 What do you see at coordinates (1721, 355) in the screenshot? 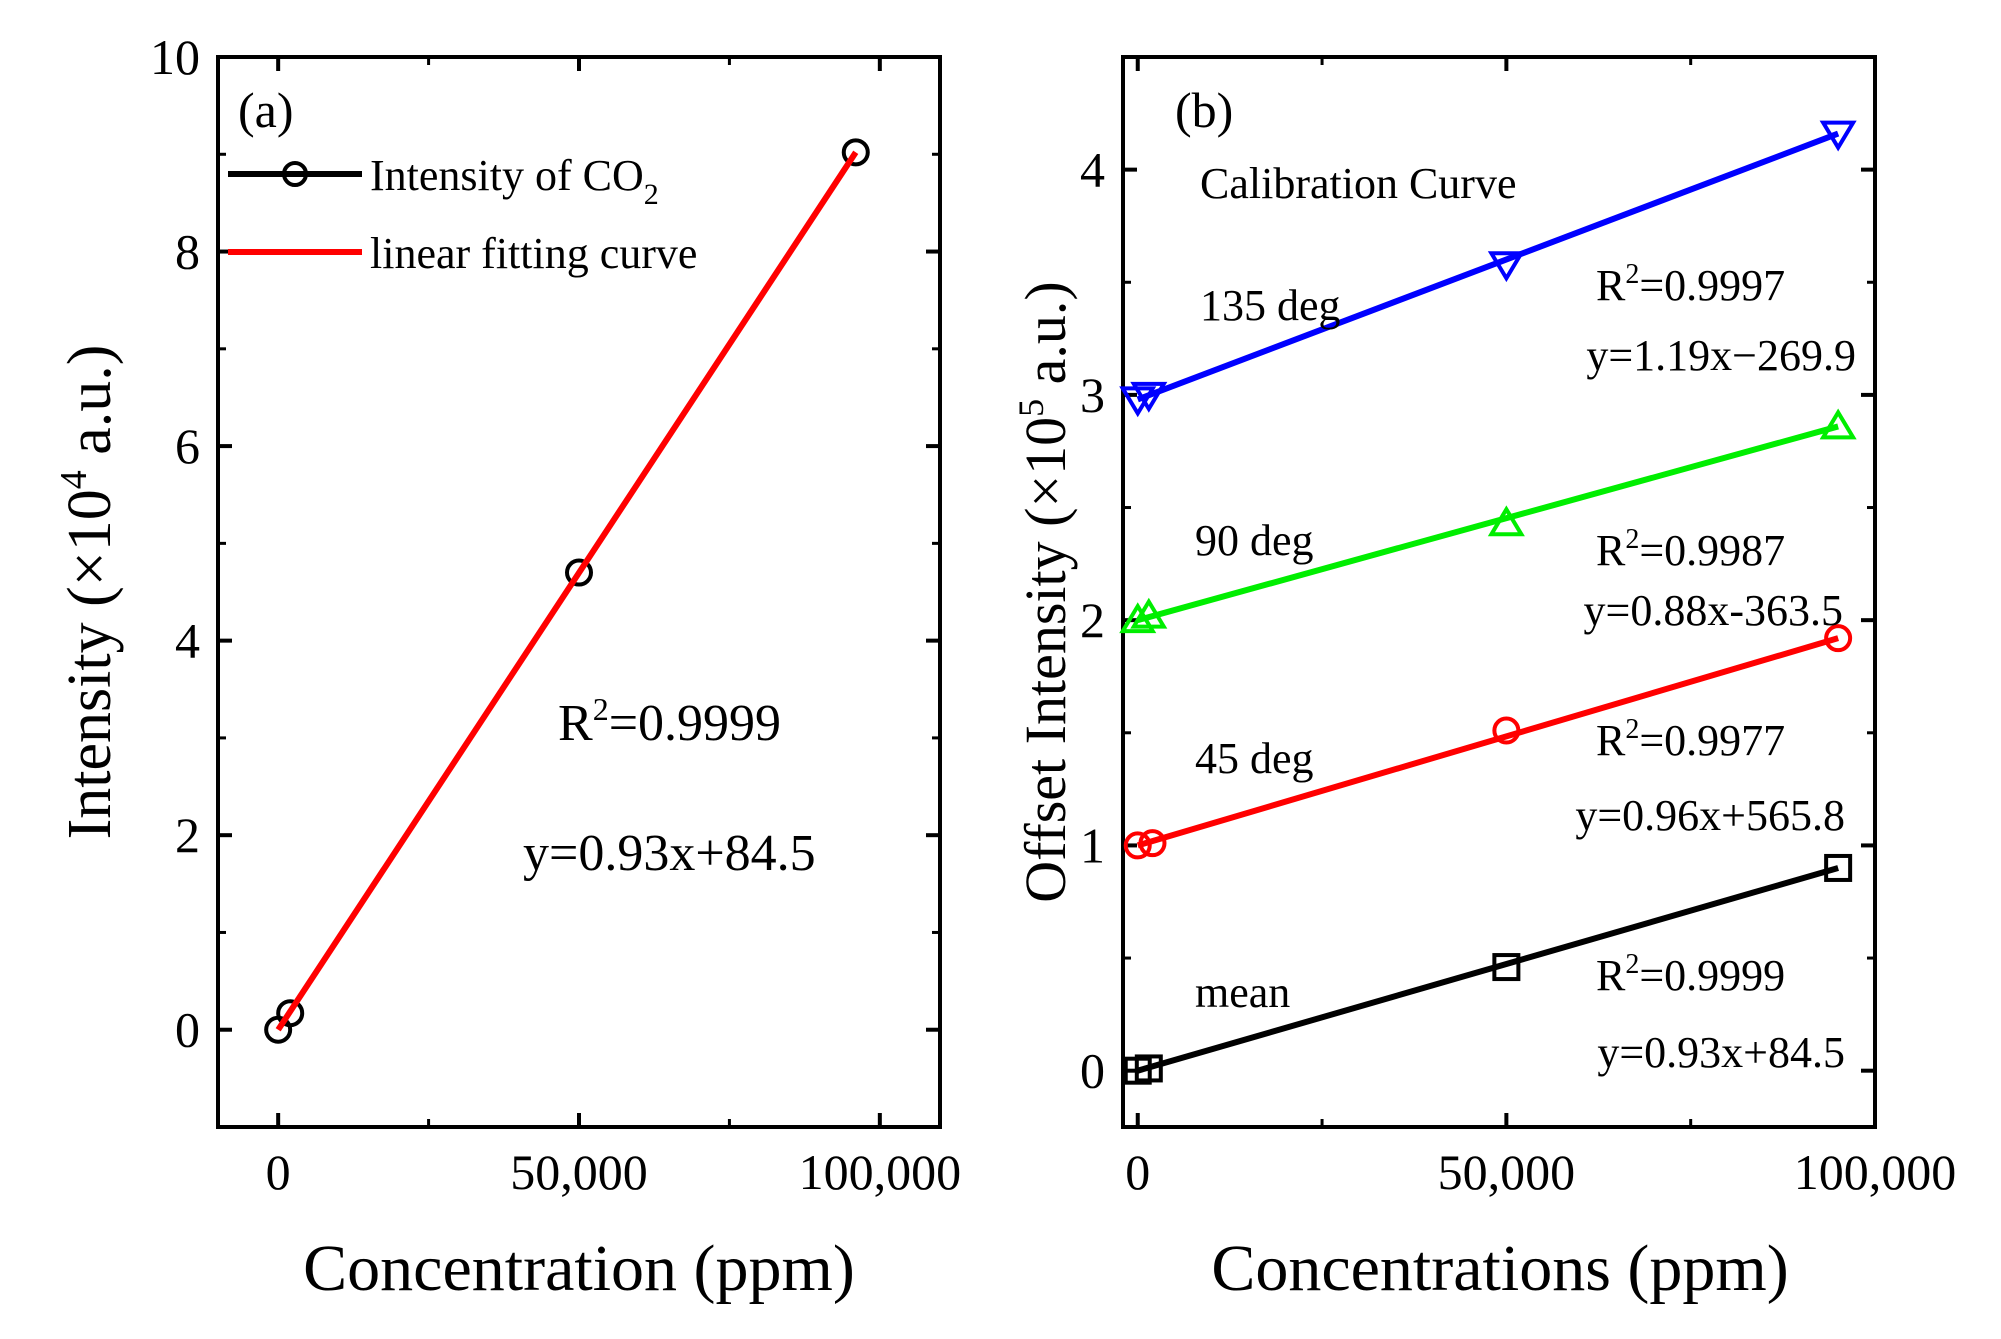
I see `equation-135-deg: y=1.19x−269.9` at bounding box center [1721, 355].